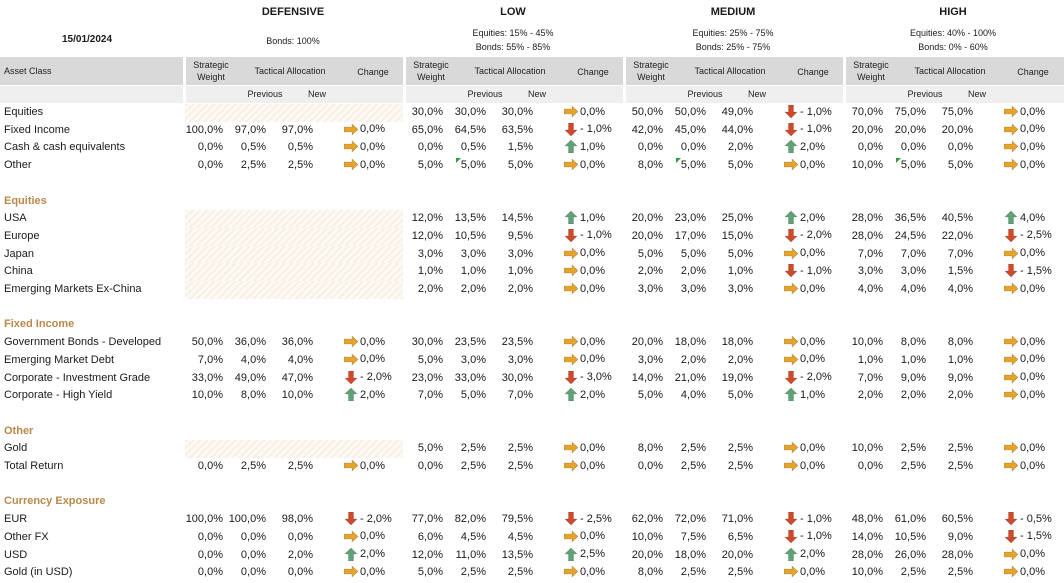 Image resolution: width=1064 pixels, height=583 pixels. Describe the element at coordinates (650, 572) in the screenshot. I see `strategic-weight-value: 8,0%` at that location.